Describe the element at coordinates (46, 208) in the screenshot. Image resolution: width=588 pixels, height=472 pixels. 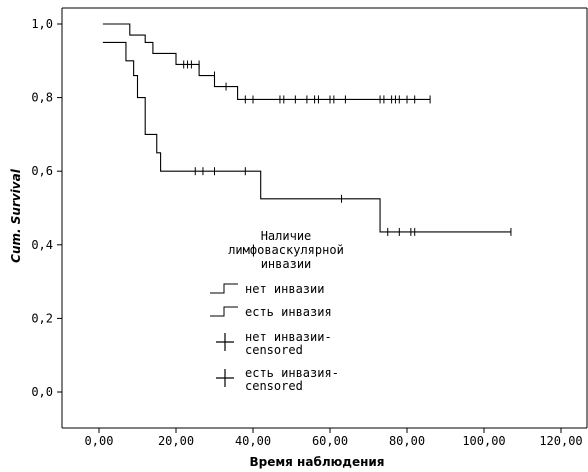
I see `y-axis: 0,0 0,2 0,4 0,6 0,8 1,0` at that location.